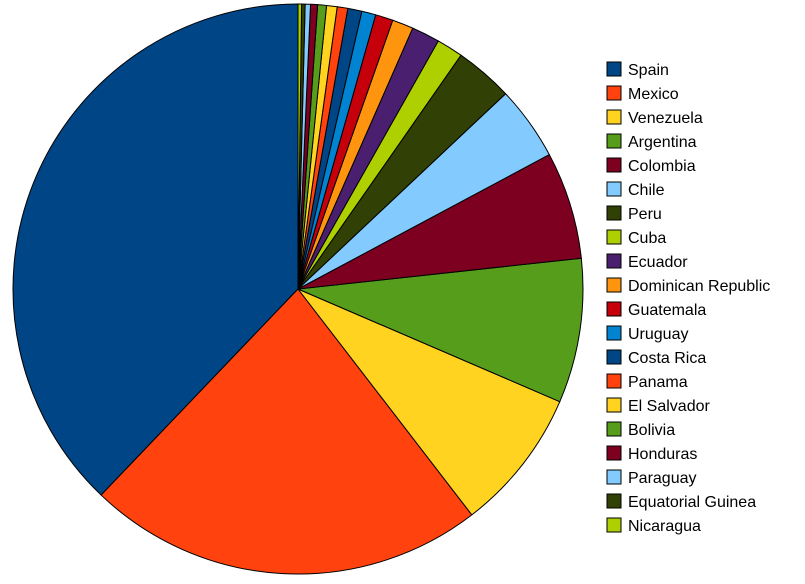  Describe the element at coordinates (300, 146) in the screenshot. I see `pie-slice-nicaragua` at that location.